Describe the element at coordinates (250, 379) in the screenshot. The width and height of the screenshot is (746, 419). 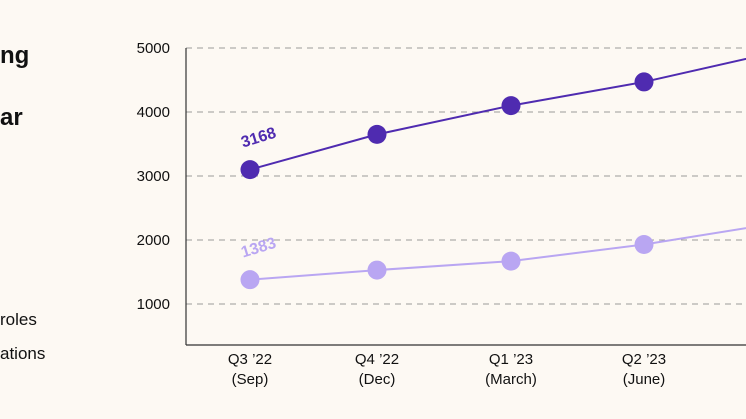
I see `x-tick-label-0-1: (Sep)` at that location.